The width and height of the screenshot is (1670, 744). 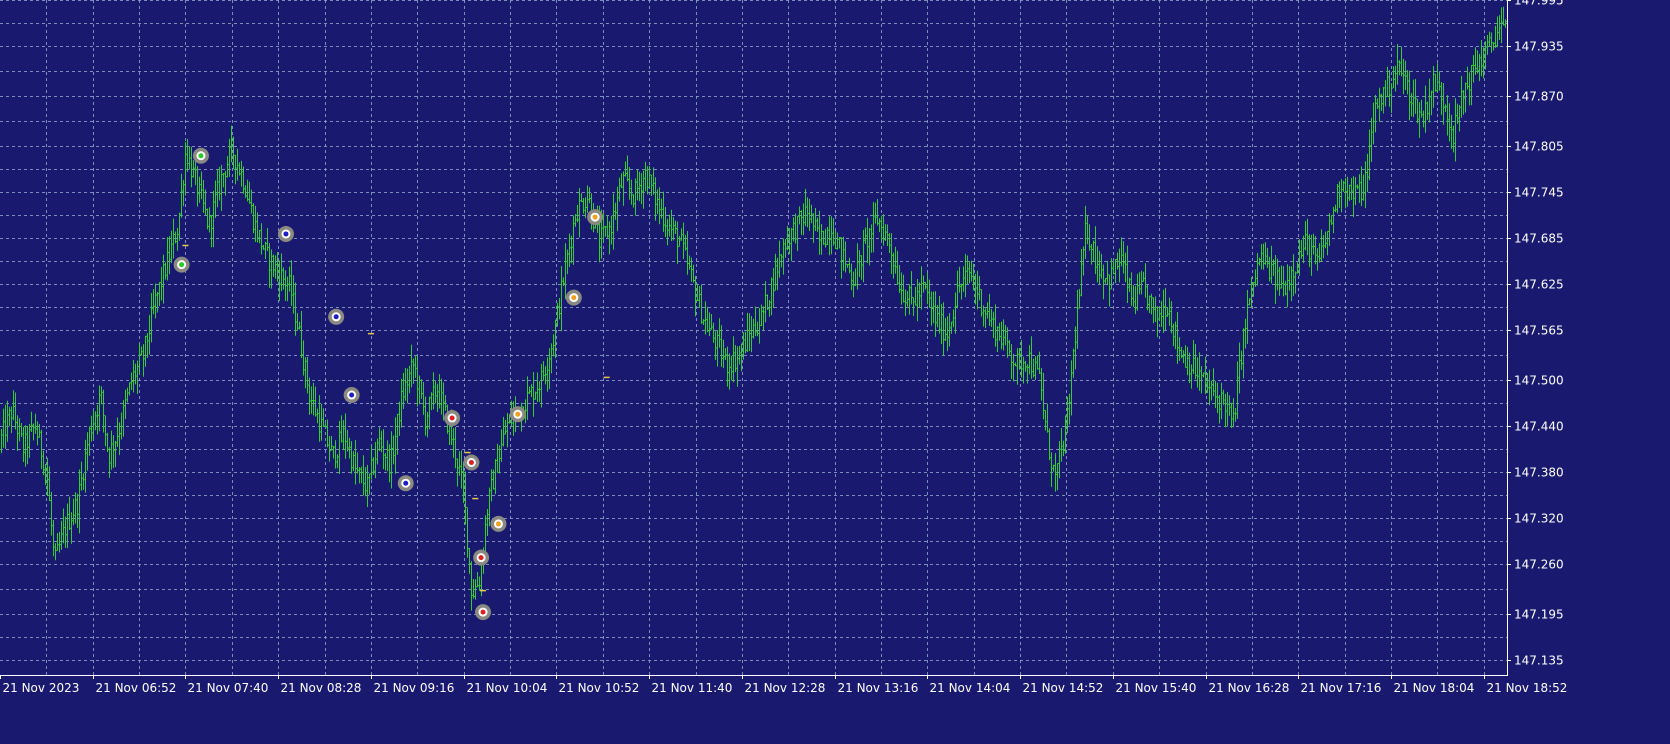 What do you see at coordinates (1539, 381) in the screenshot?
I see `price-tick-label: 147.500` at bounding box center [1539, 381].